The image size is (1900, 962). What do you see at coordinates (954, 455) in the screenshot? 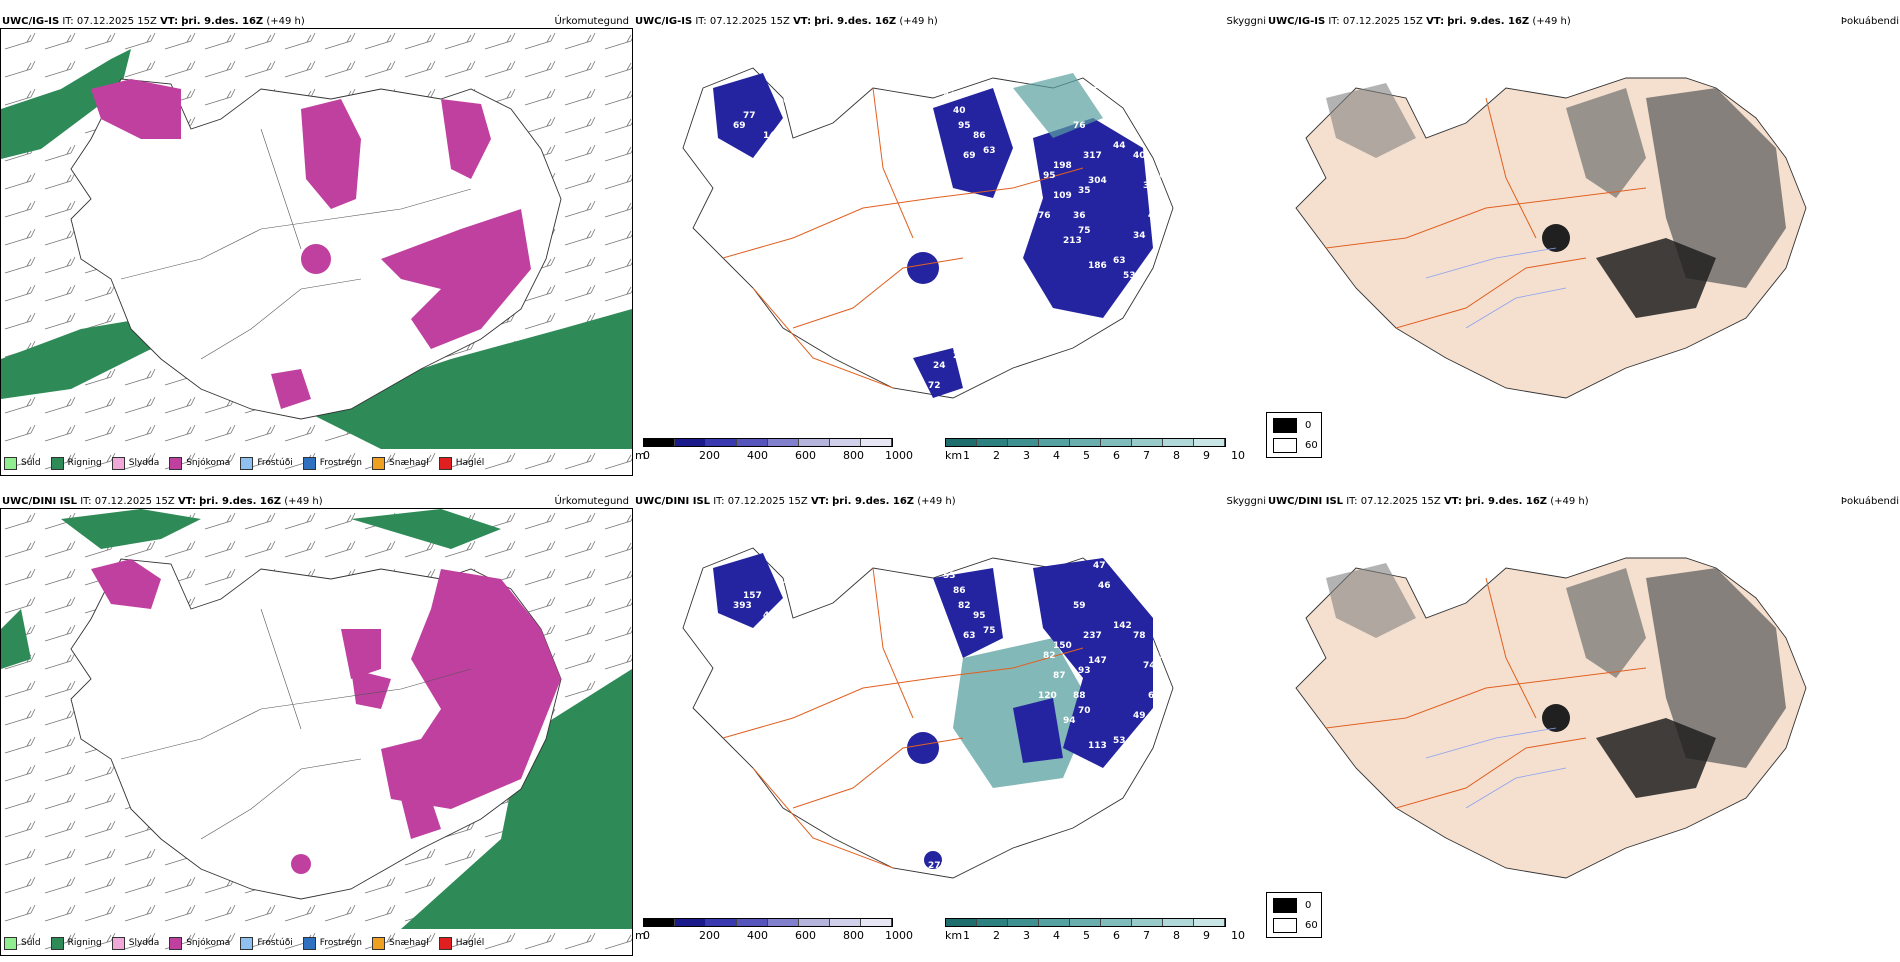
I see `vis-unit: km` at bounding box center [954, 455].